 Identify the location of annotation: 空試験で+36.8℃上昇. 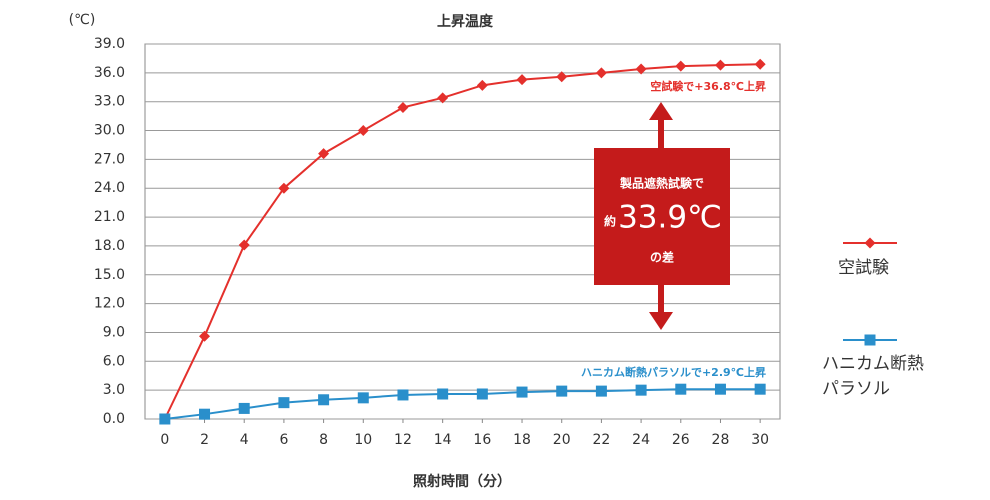
(708, 86).